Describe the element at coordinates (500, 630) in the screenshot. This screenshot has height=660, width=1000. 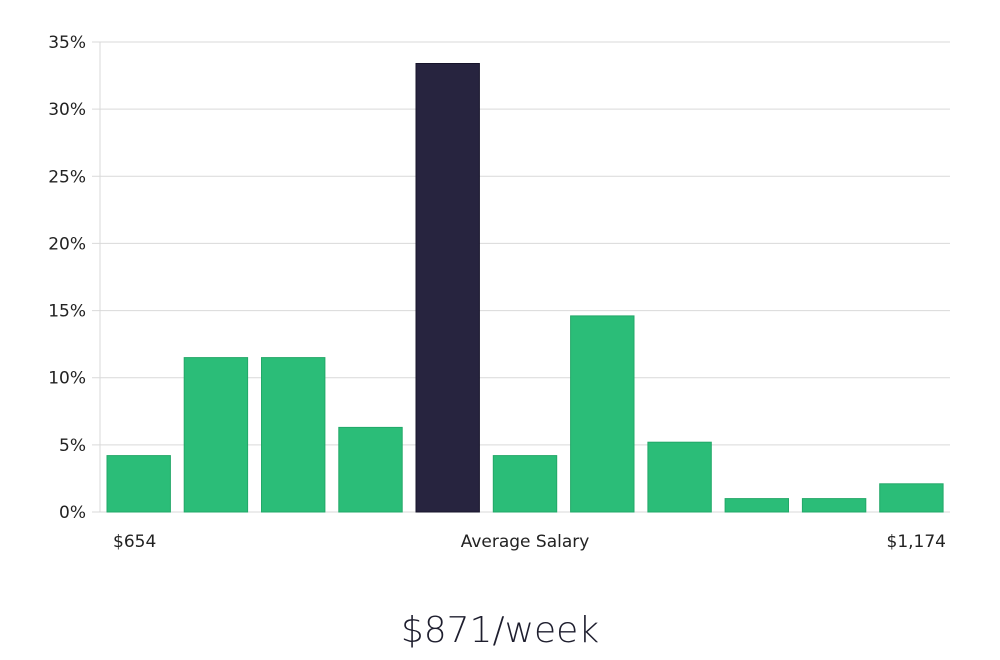
I see `average-salary-value: $871/week` at that location.